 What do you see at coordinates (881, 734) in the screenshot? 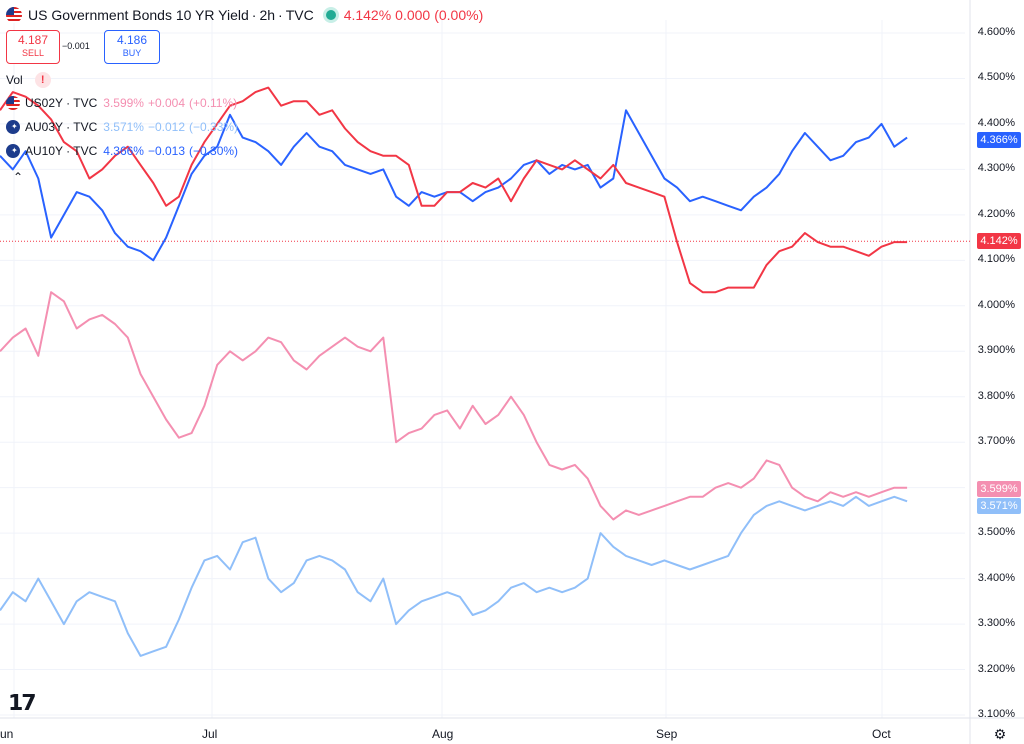
I see `x-tick-label: Oct` at bounding box center [881, 734].